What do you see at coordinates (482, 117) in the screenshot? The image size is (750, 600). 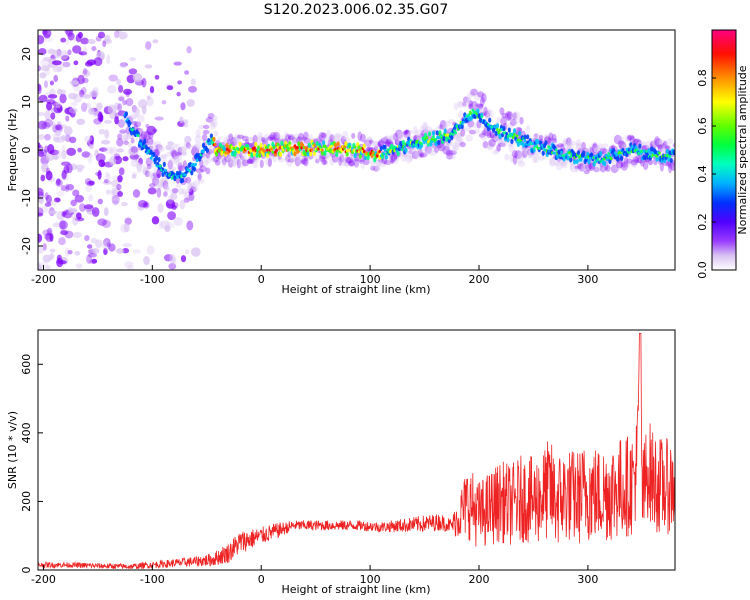 I see `heatmap-cell-1989` at bounding box center [482, 117].